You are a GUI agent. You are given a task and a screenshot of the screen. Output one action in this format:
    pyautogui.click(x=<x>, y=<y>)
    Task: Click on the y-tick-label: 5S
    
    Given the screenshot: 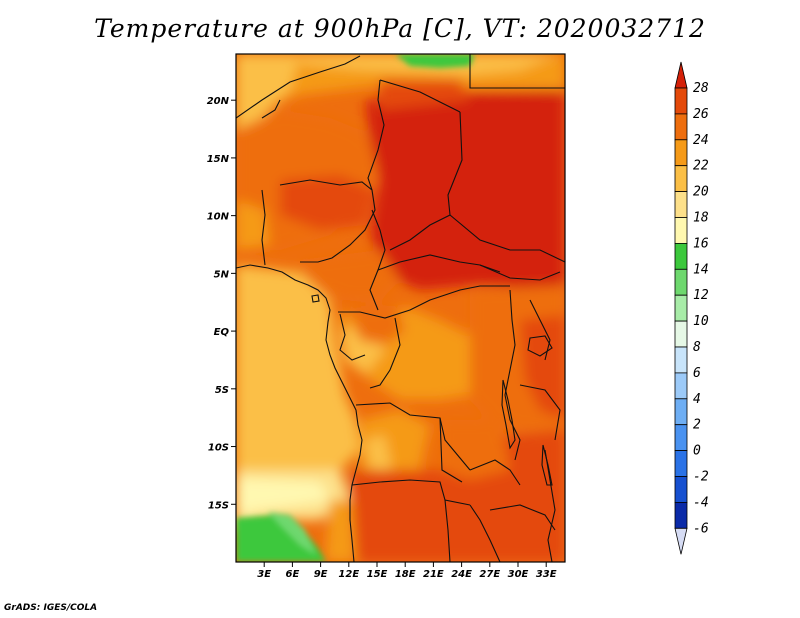 What is the action you would take?
    pyautogui.click(x=222, y=390)
    